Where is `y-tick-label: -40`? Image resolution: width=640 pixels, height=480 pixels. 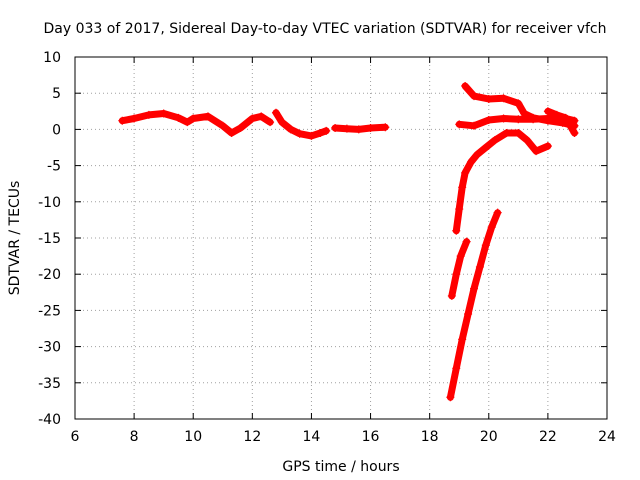
y-tick-label: -40 is located at coordinates (49, 420).